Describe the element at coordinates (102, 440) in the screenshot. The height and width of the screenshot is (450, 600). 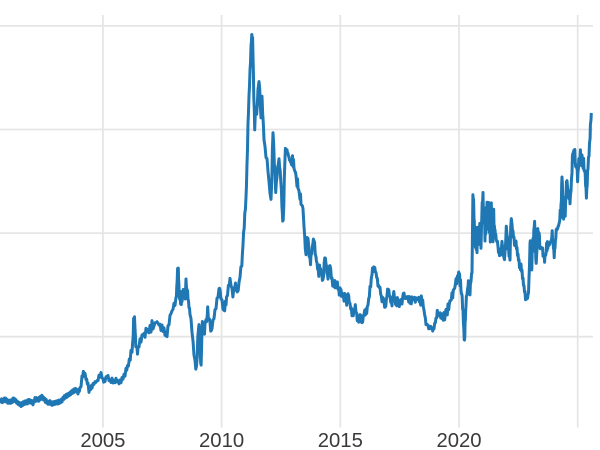
I see `svg-text: 2005` at that location.